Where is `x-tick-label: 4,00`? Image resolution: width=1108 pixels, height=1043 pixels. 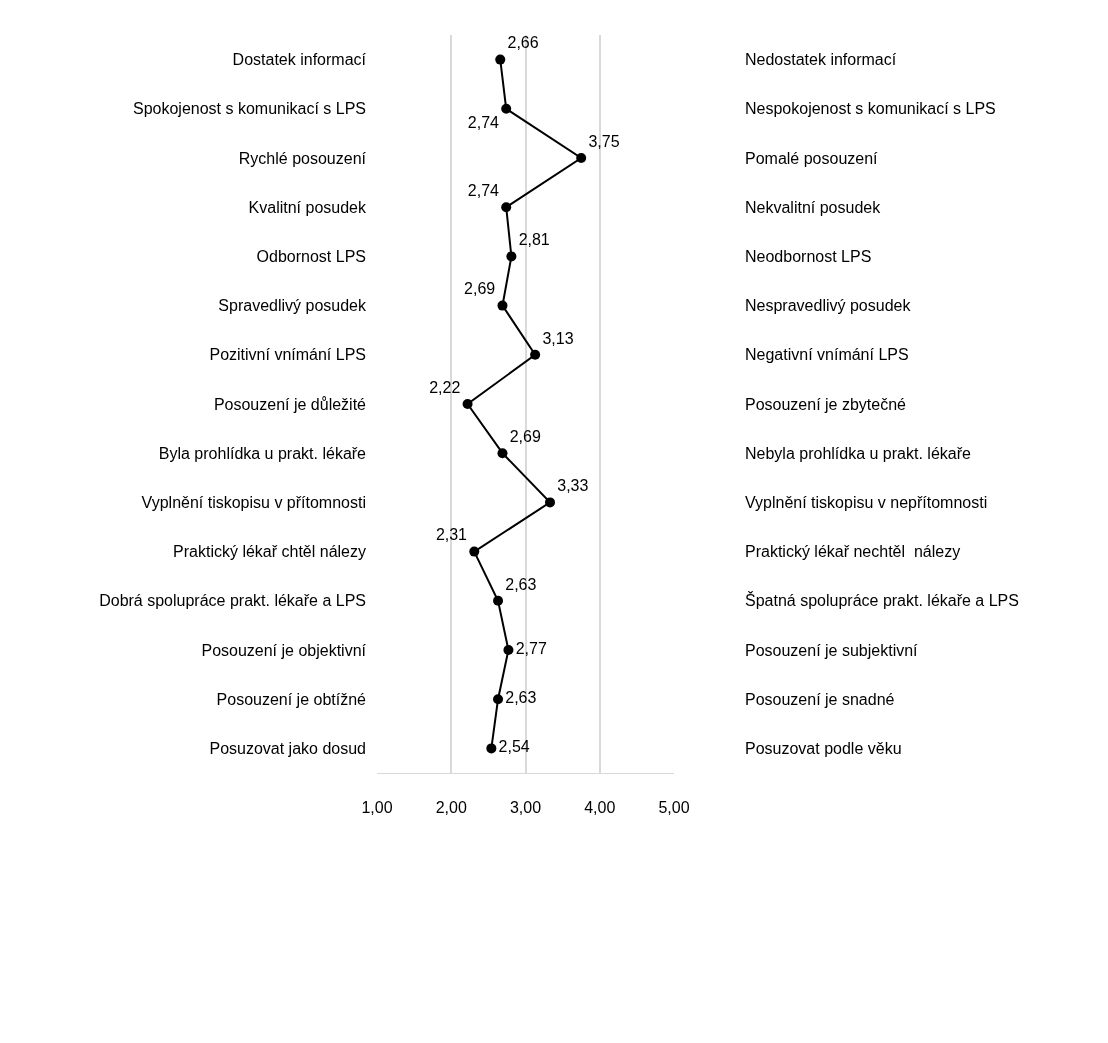 x-tick-label: 4,00 is located at coordinates (600, 808).